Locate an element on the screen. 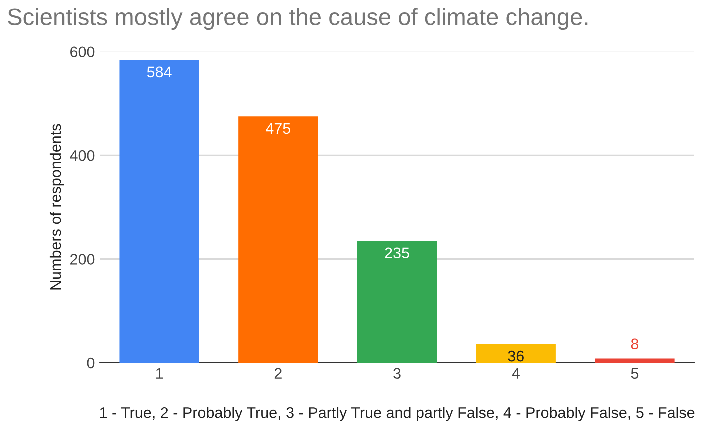  data-label: 36 is located at coordinates (516, 356).